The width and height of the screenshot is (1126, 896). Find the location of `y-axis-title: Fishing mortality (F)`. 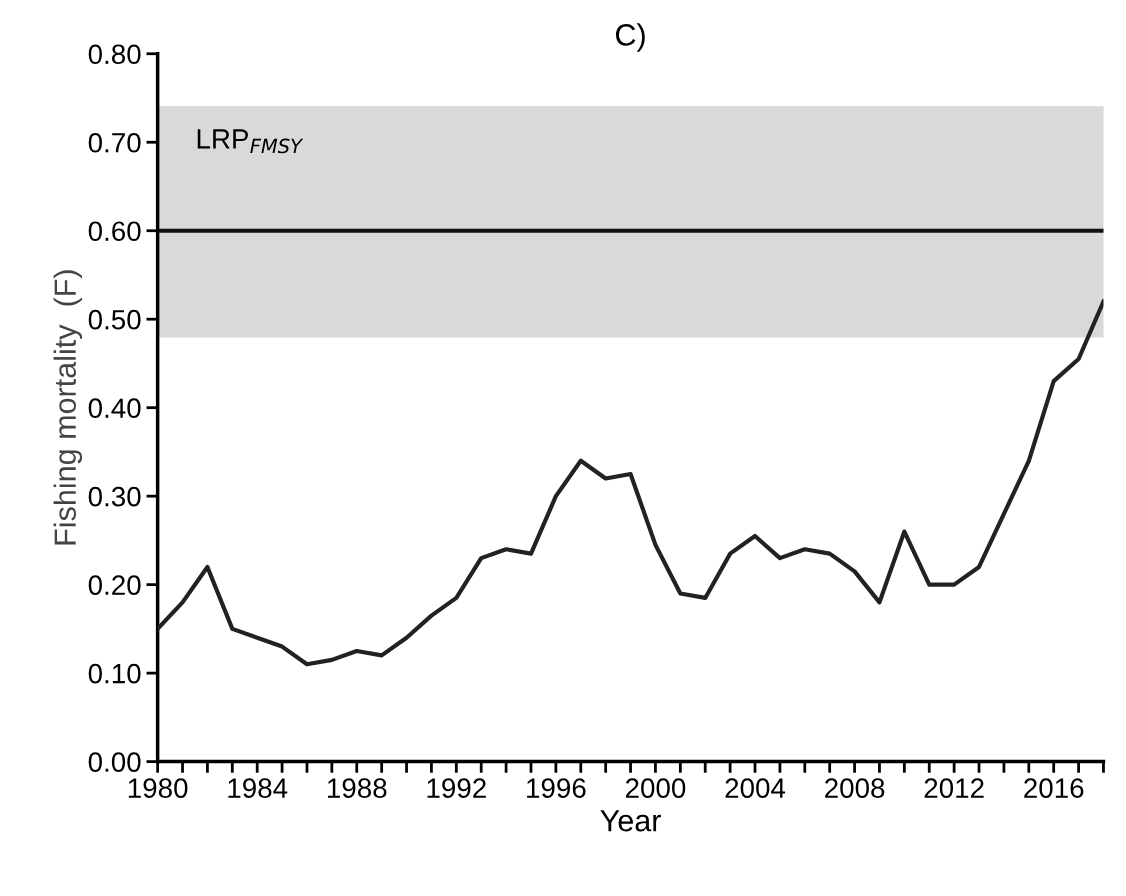

y-axis-title: Fishing mortality (F) is located at coordinates (68, 407).